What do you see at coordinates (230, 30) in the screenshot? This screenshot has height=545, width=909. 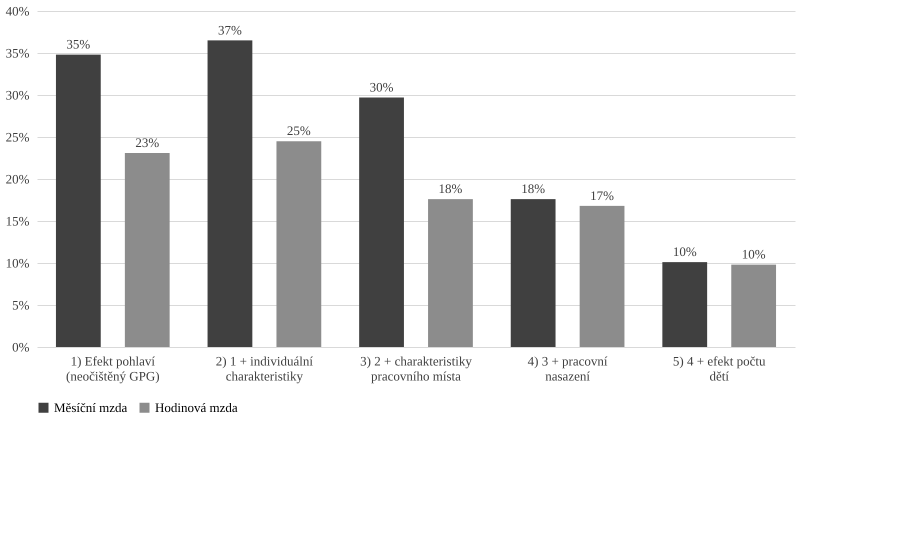 I see `data-label: 37%` at bounding box center [230, 30].